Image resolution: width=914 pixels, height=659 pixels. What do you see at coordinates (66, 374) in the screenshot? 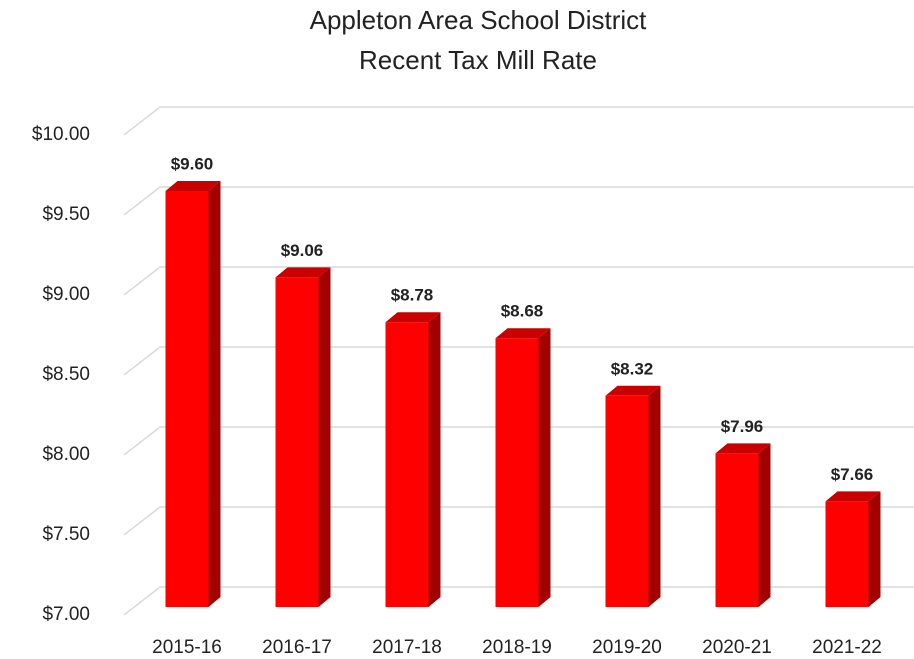
I see `y-tick-label: $8.50` at bounding box center [66, 374].